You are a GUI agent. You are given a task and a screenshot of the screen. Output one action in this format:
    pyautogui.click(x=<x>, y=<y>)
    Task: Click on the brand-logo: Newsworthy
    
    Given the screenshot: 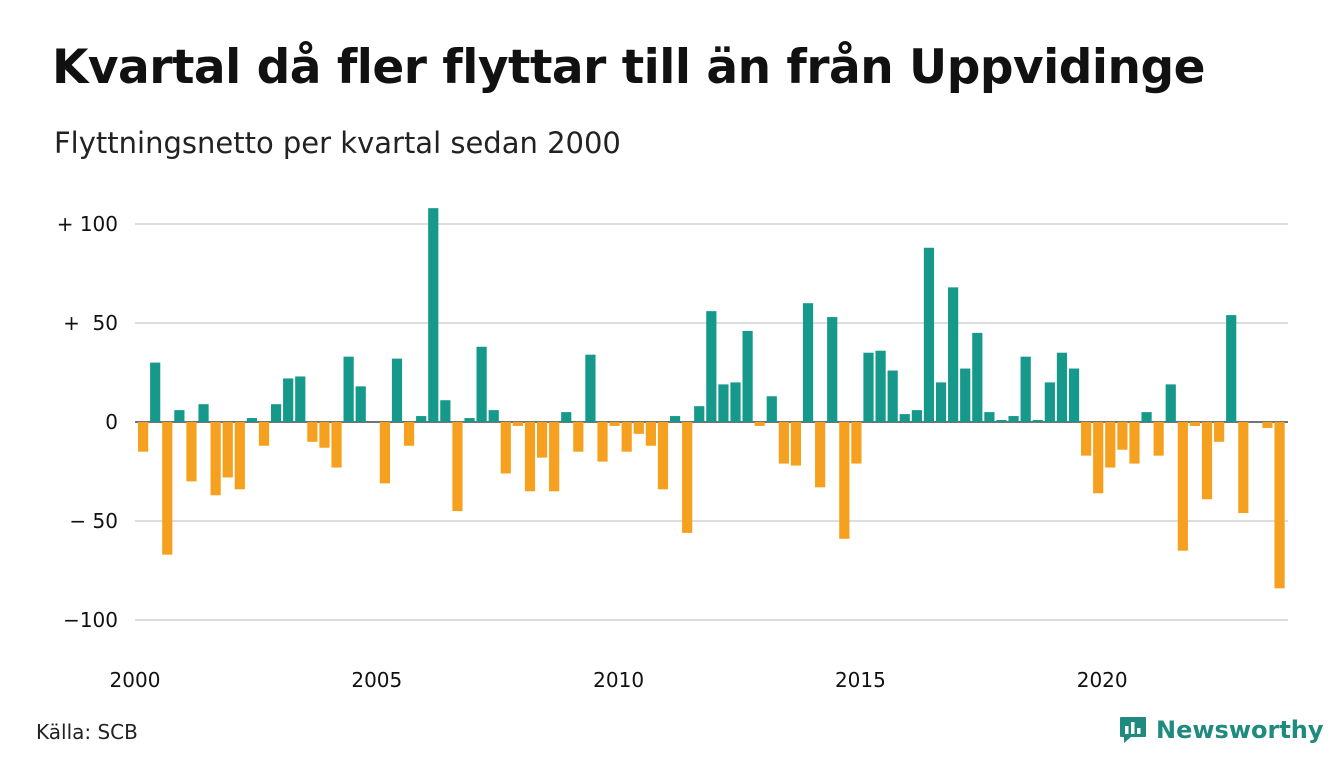 What is the action you would take?
    pyautogui.click(x=1221, y=730)
    